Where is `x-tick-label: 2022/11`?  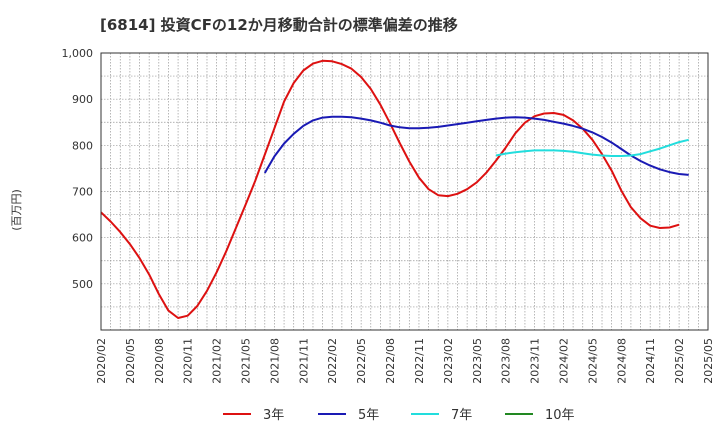
x-tick-label: 2022/11 is located at coordinates (419, 361).